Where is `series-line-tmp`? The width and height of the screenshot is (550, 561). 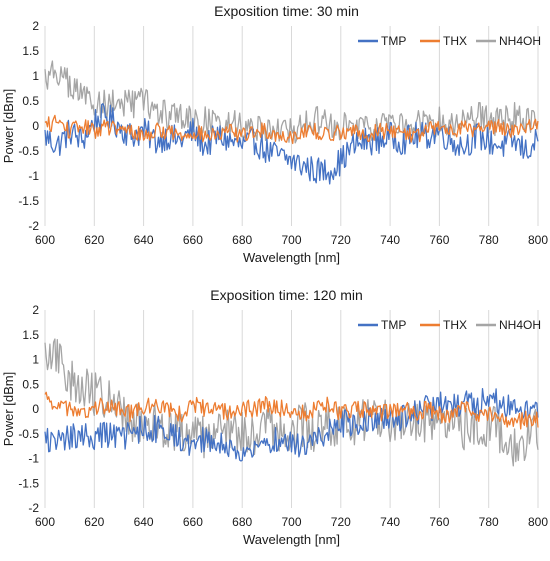
series-line-tmp is located at coordinates (291, 424).